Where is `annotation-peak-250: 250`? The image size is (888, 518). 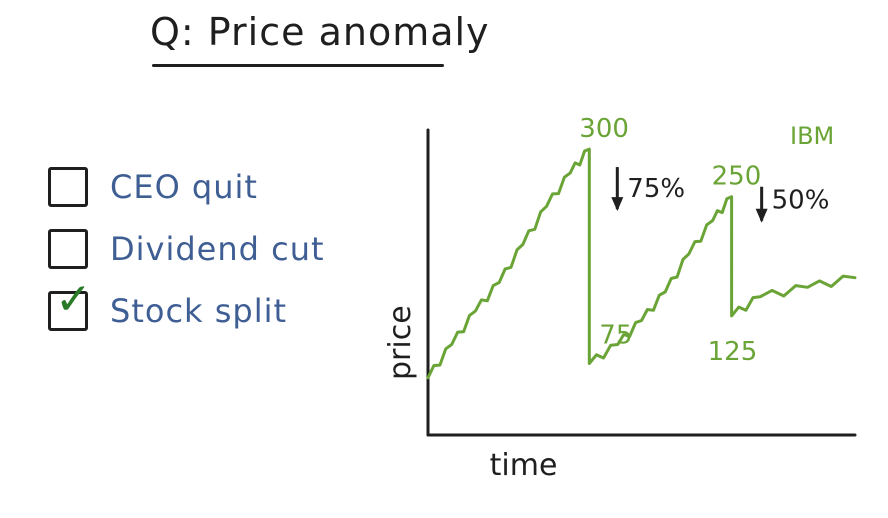
annotation-peak-250: 250 is located at coordinates (737, 177).